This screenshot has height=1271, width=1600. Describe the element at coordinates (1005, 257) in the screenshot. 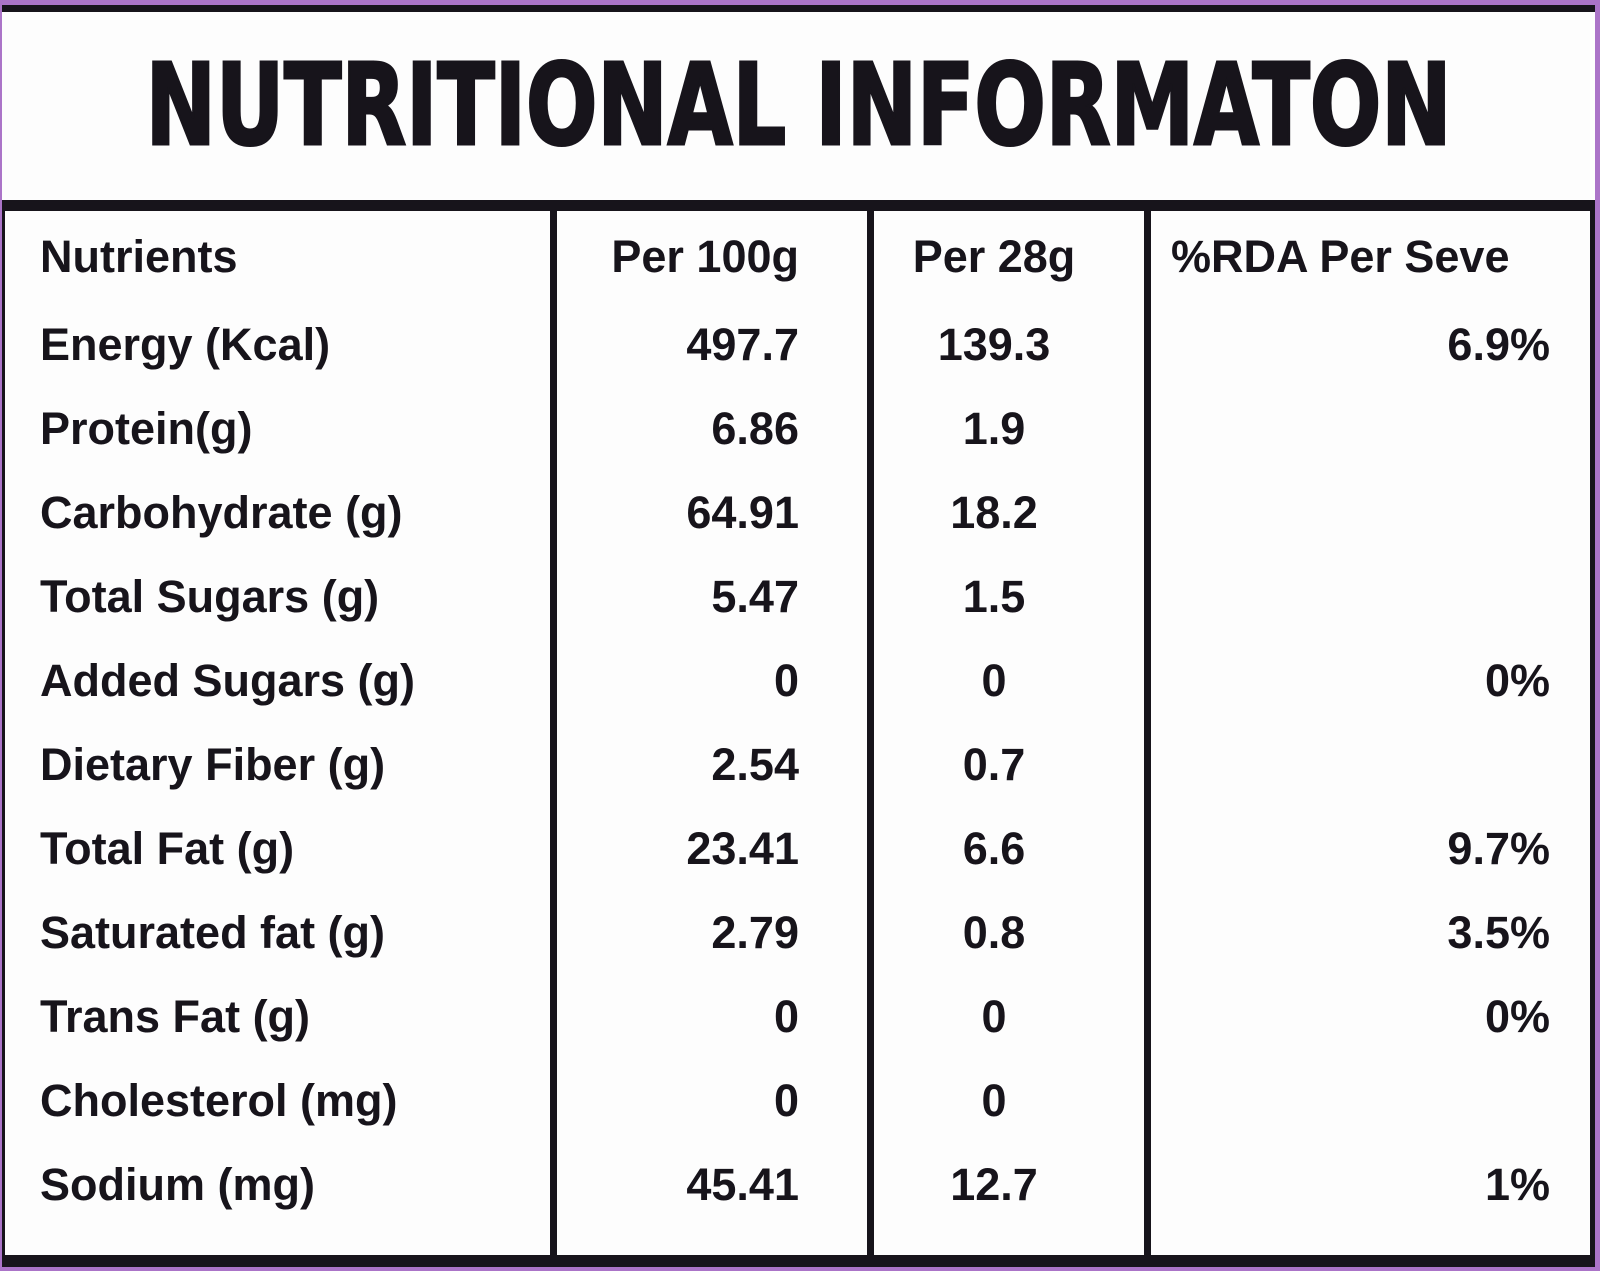

I see `column-header-per-28g: Per 28g` at that location.